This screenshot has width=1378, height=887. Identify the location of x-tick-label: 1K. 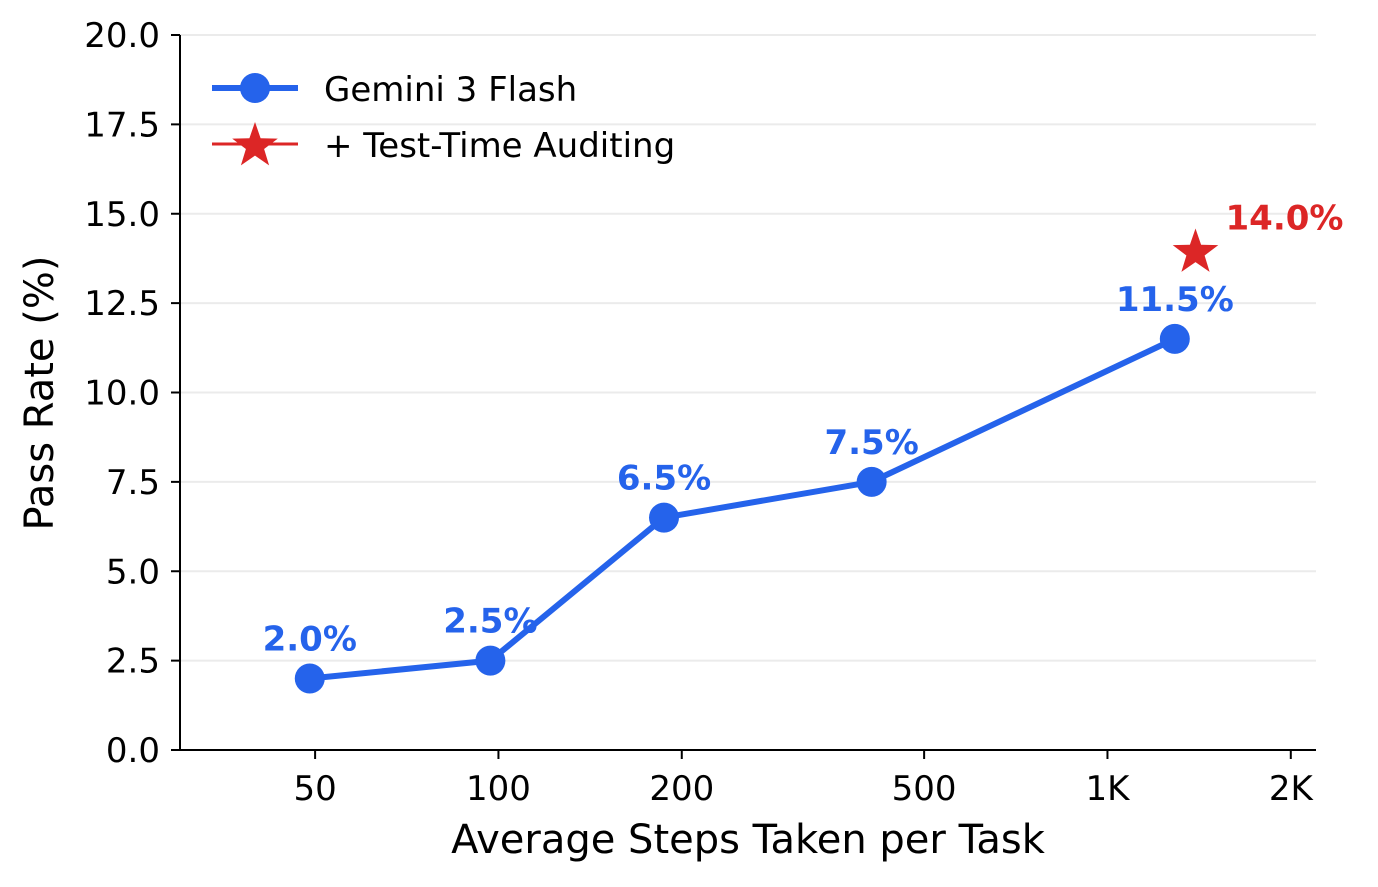
(1108, 789).